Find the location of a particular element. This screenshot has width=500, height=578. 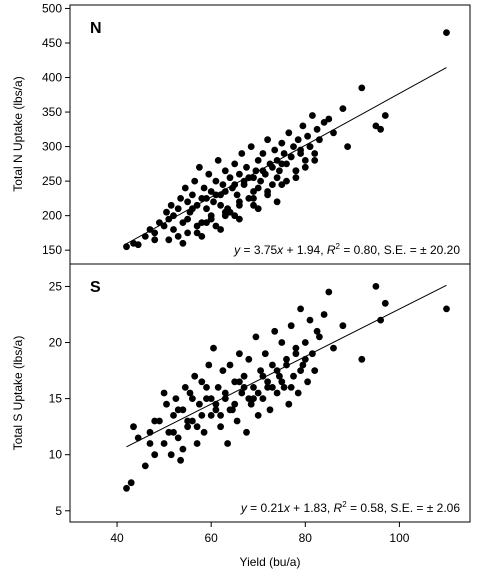

x-tick-label: 100 is located at coordinates (399, 538).